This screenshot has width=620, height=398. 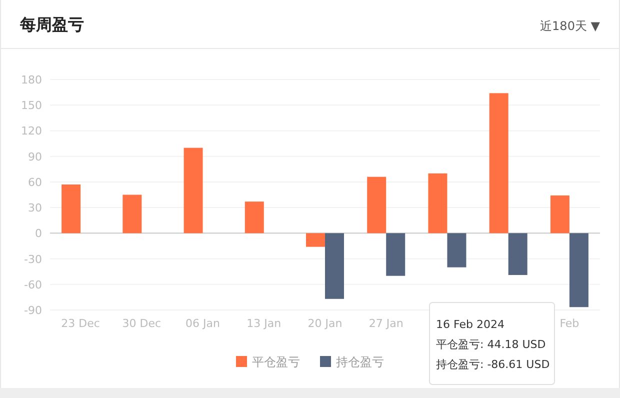 What do you see at coordinates (31, 105) in the screenshot?
I see `y-tick-label: 150` at bounding box center [31, 105].